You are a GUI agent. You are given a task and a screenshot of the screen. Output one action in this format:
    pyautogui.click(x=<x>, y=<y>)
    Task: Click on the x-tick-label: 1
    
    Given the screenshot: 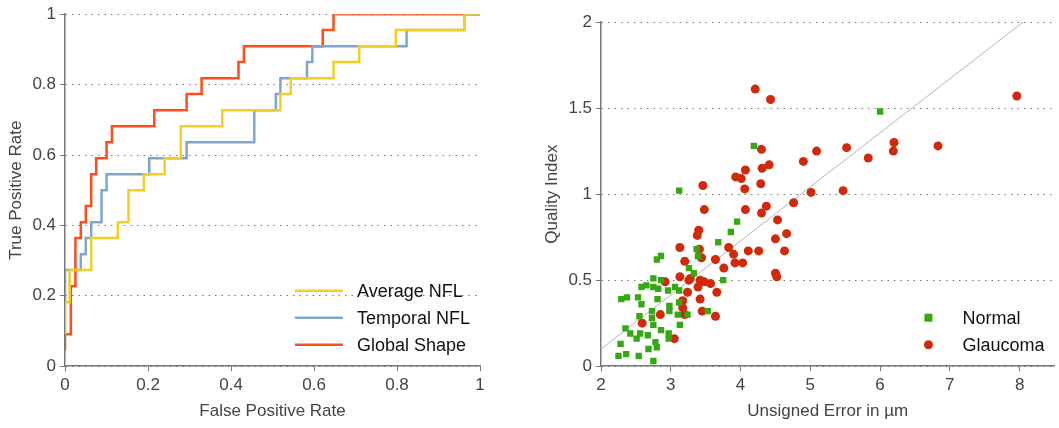 What is the action you would take?
    pyautogui.click(x=480, y=385)
    